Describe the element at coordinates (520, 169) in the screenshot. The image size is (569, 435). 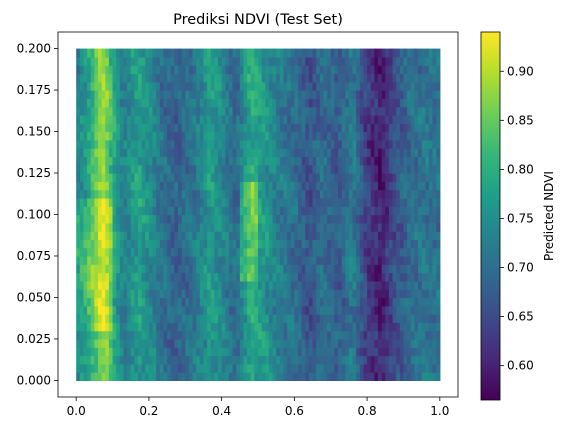
I see `colorbar-tick-label: 0.80` at that location.